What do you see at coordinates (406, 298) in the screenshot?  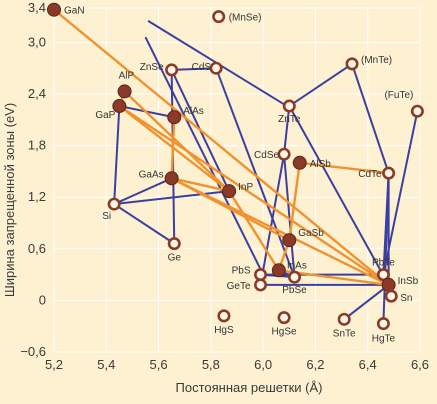 I see `point-label: Sn` at bounding box center [406, 298].